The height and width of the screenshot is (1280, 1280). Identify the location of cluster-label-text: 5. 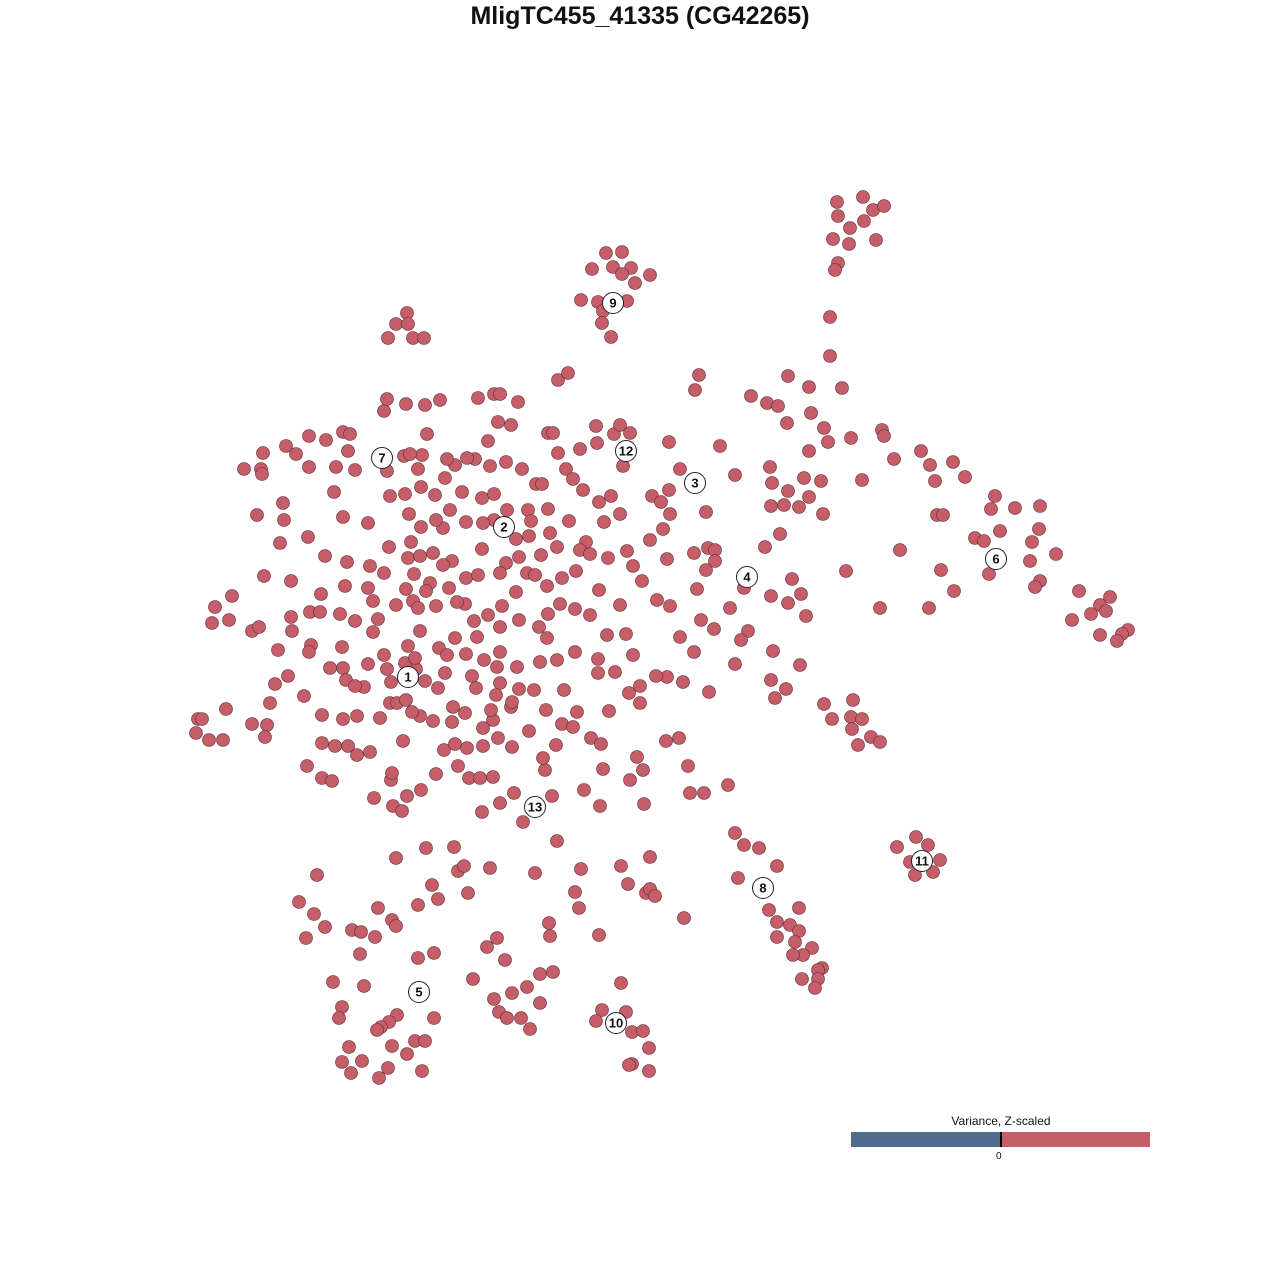
(418, 992).